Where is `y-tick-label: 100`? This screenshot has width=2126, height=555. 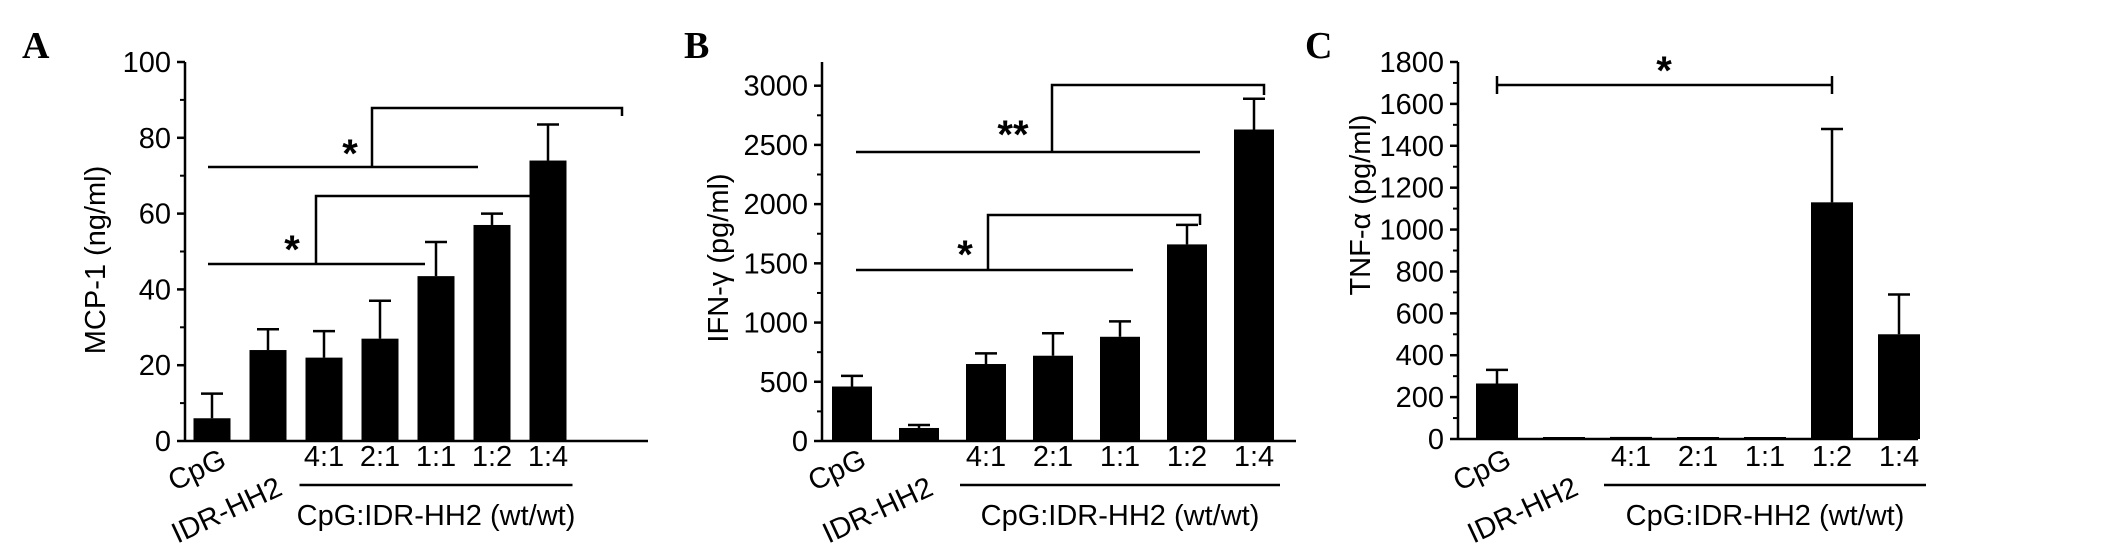
y-tick-label: 100 is located at coordinates (147, 63).